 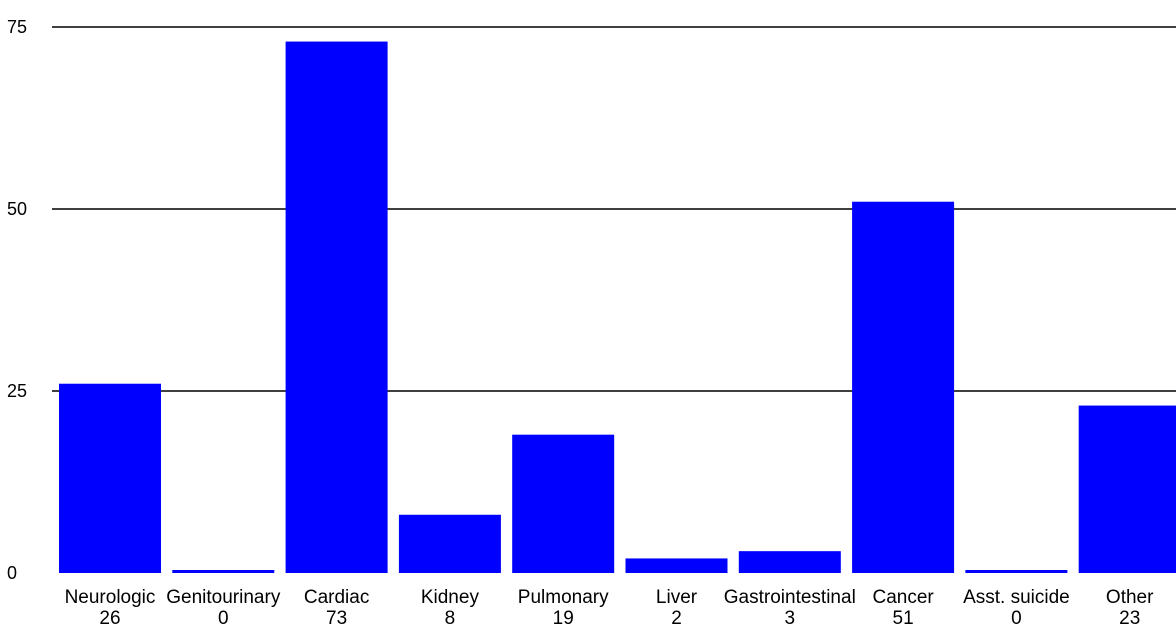 What do you see at coordinates (676, 565) in the screenshot?
I see `bar-liver` at bounding box center [676, 565].